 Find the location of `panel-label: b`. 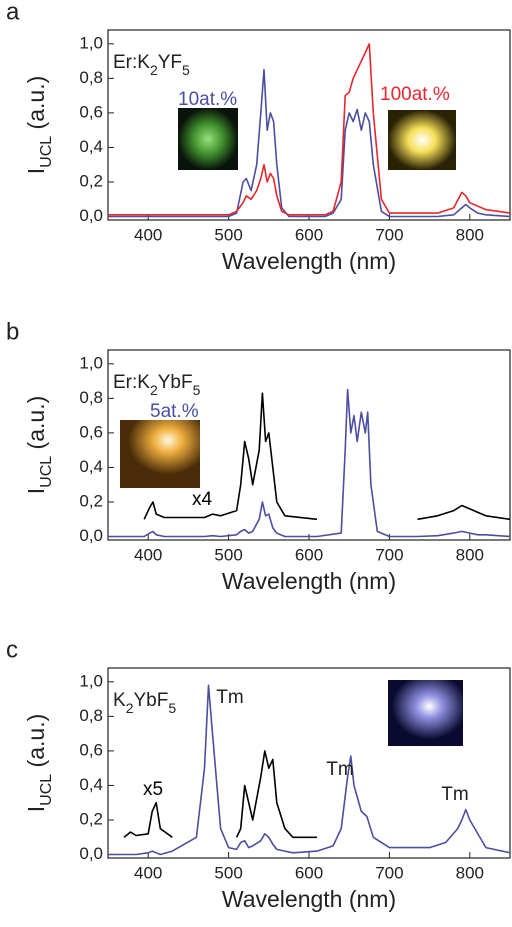

panel-label: b is located at coordinates (12, 331).